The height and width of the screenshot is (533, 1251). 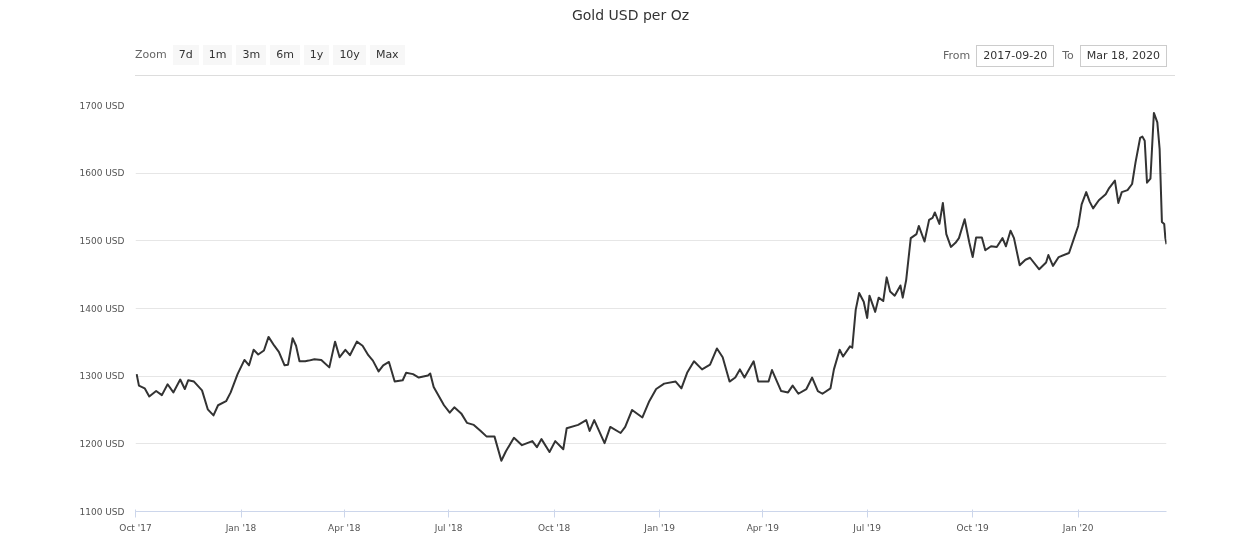 What do you see at coordinates (102, 443) in the screenshot?
I see `y-tick-label: 1200 USD` at bounding box center [102, 443].